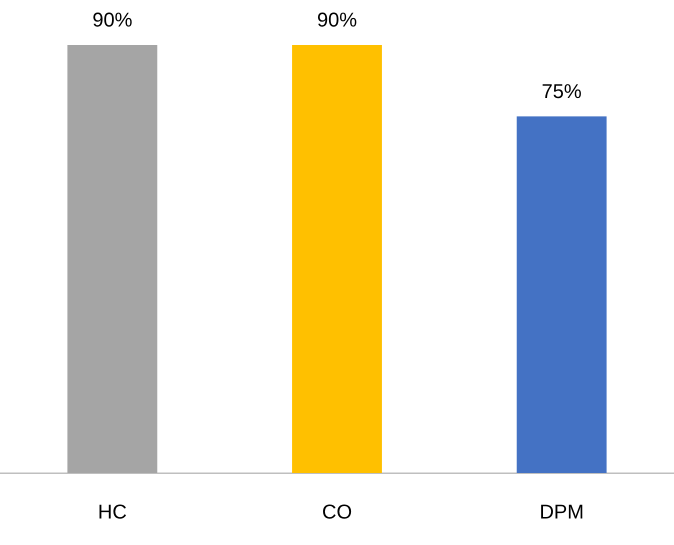 The width and height of the screenshot is (674, 545). I want to click on data-label: 75%, so click(562, 91).